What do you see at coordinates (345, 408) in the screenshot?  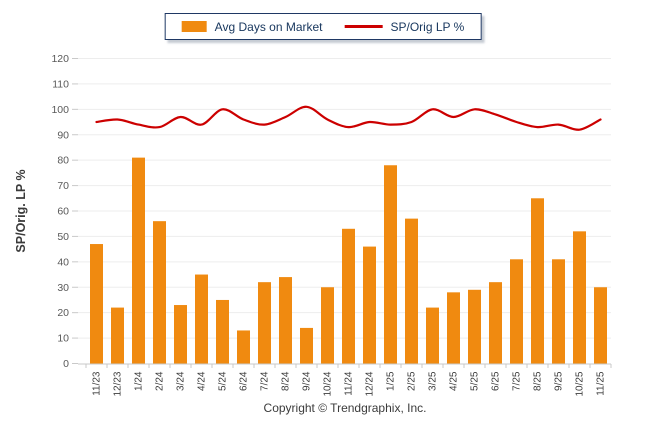 I see `copyright-text: Copyright © Trendgraphix, Inc.` at bounding box center [345, 408].